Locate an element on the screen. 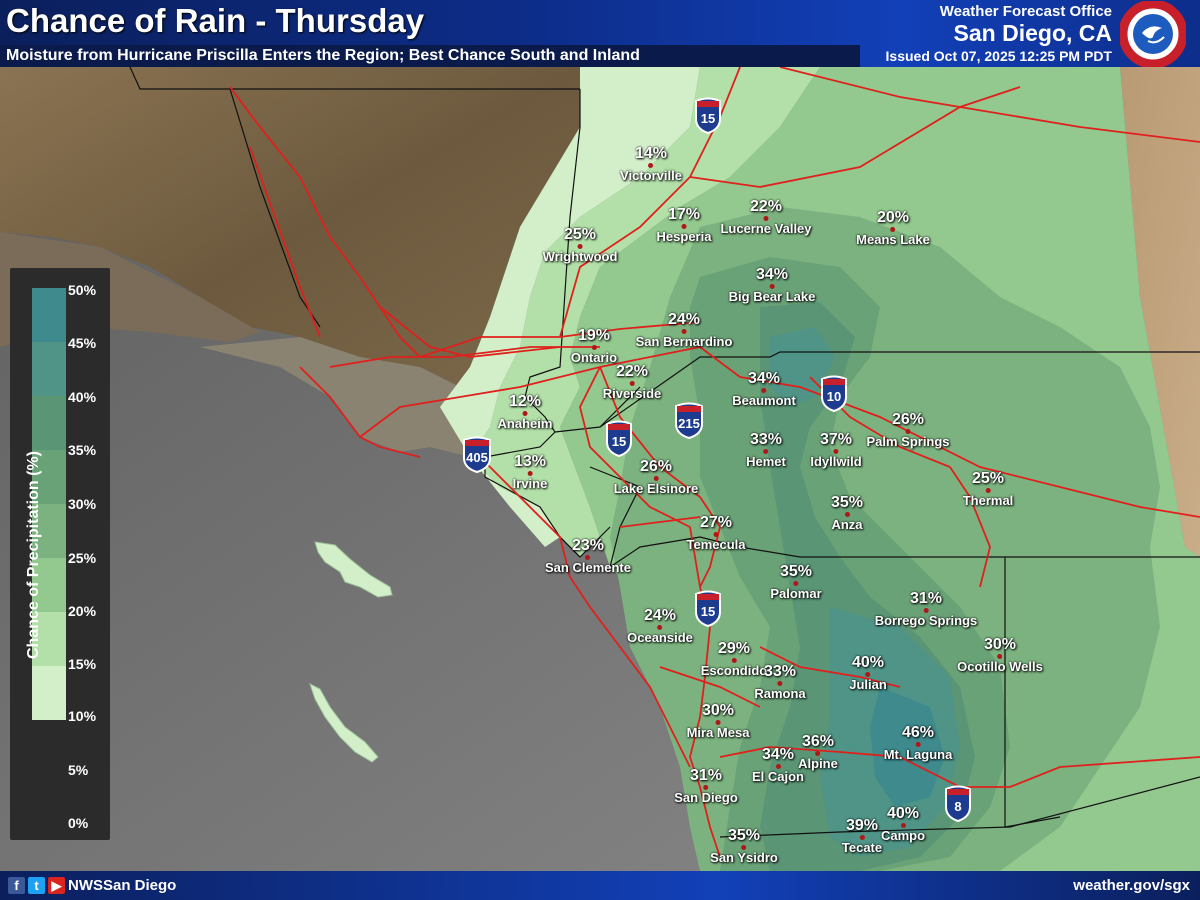 This screenshot has width=1200, height=900. city-percent: 14% is located at coordinates (651, 153).